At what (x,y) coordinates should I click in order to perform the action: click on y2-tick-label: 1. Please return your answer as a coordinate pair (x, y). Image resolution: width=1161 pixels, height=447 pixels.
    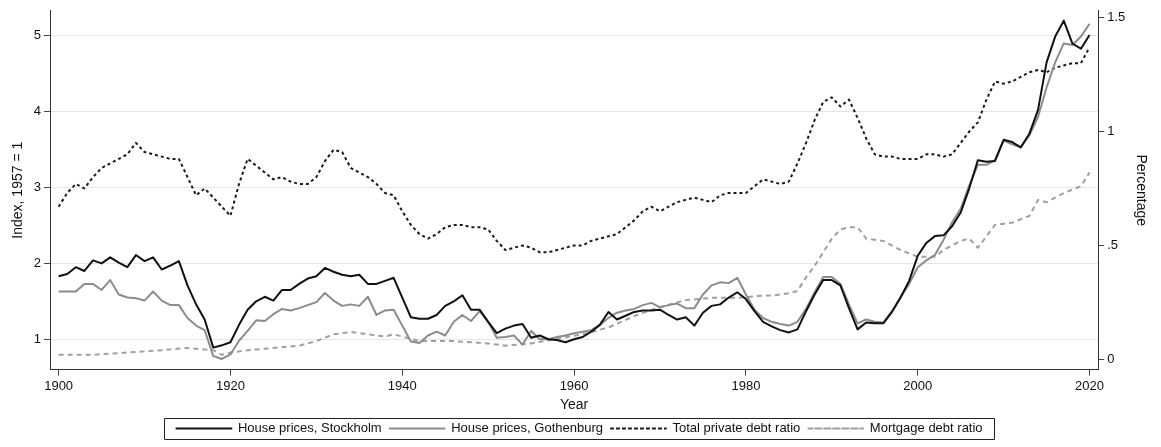
    Looking at the image, I should click on (1111, 131).